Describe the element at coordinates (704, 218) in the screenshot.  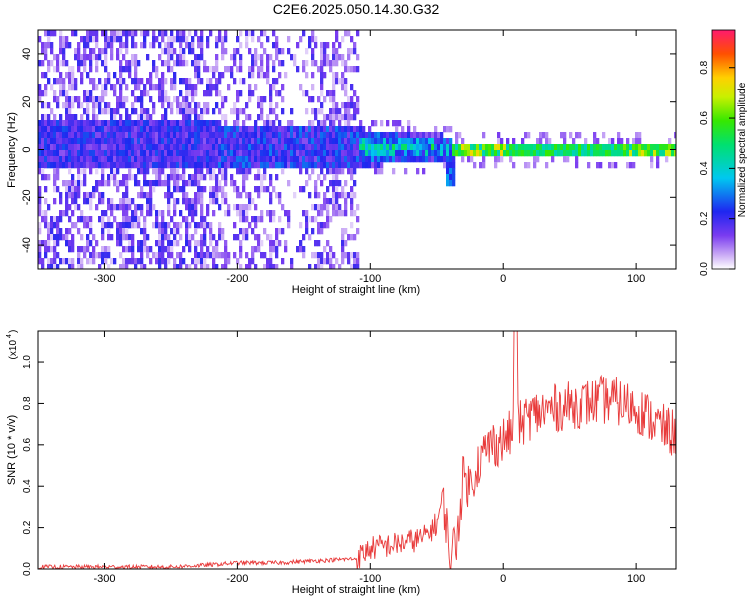
I see `colorbar-tick-label: 0.2` at that location.